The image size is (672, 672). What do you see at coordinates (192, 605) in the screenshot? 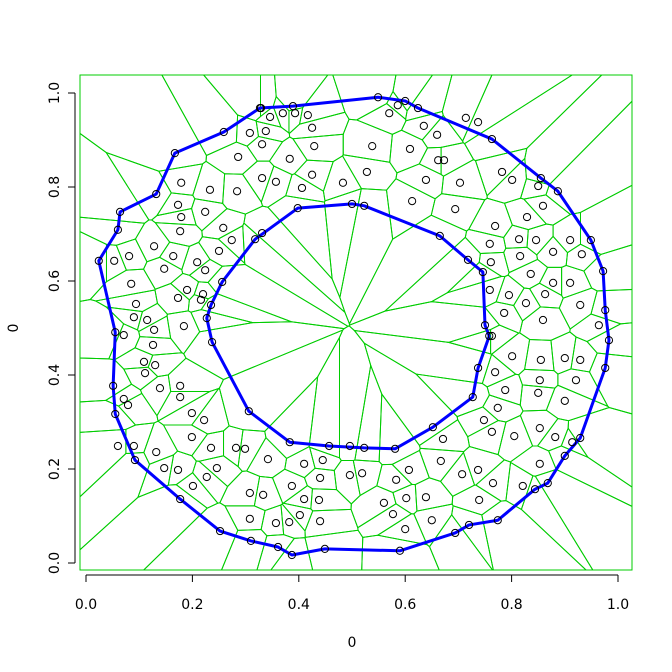
I see `x-tick-label: 0.2` at bounding box center [192, 605].